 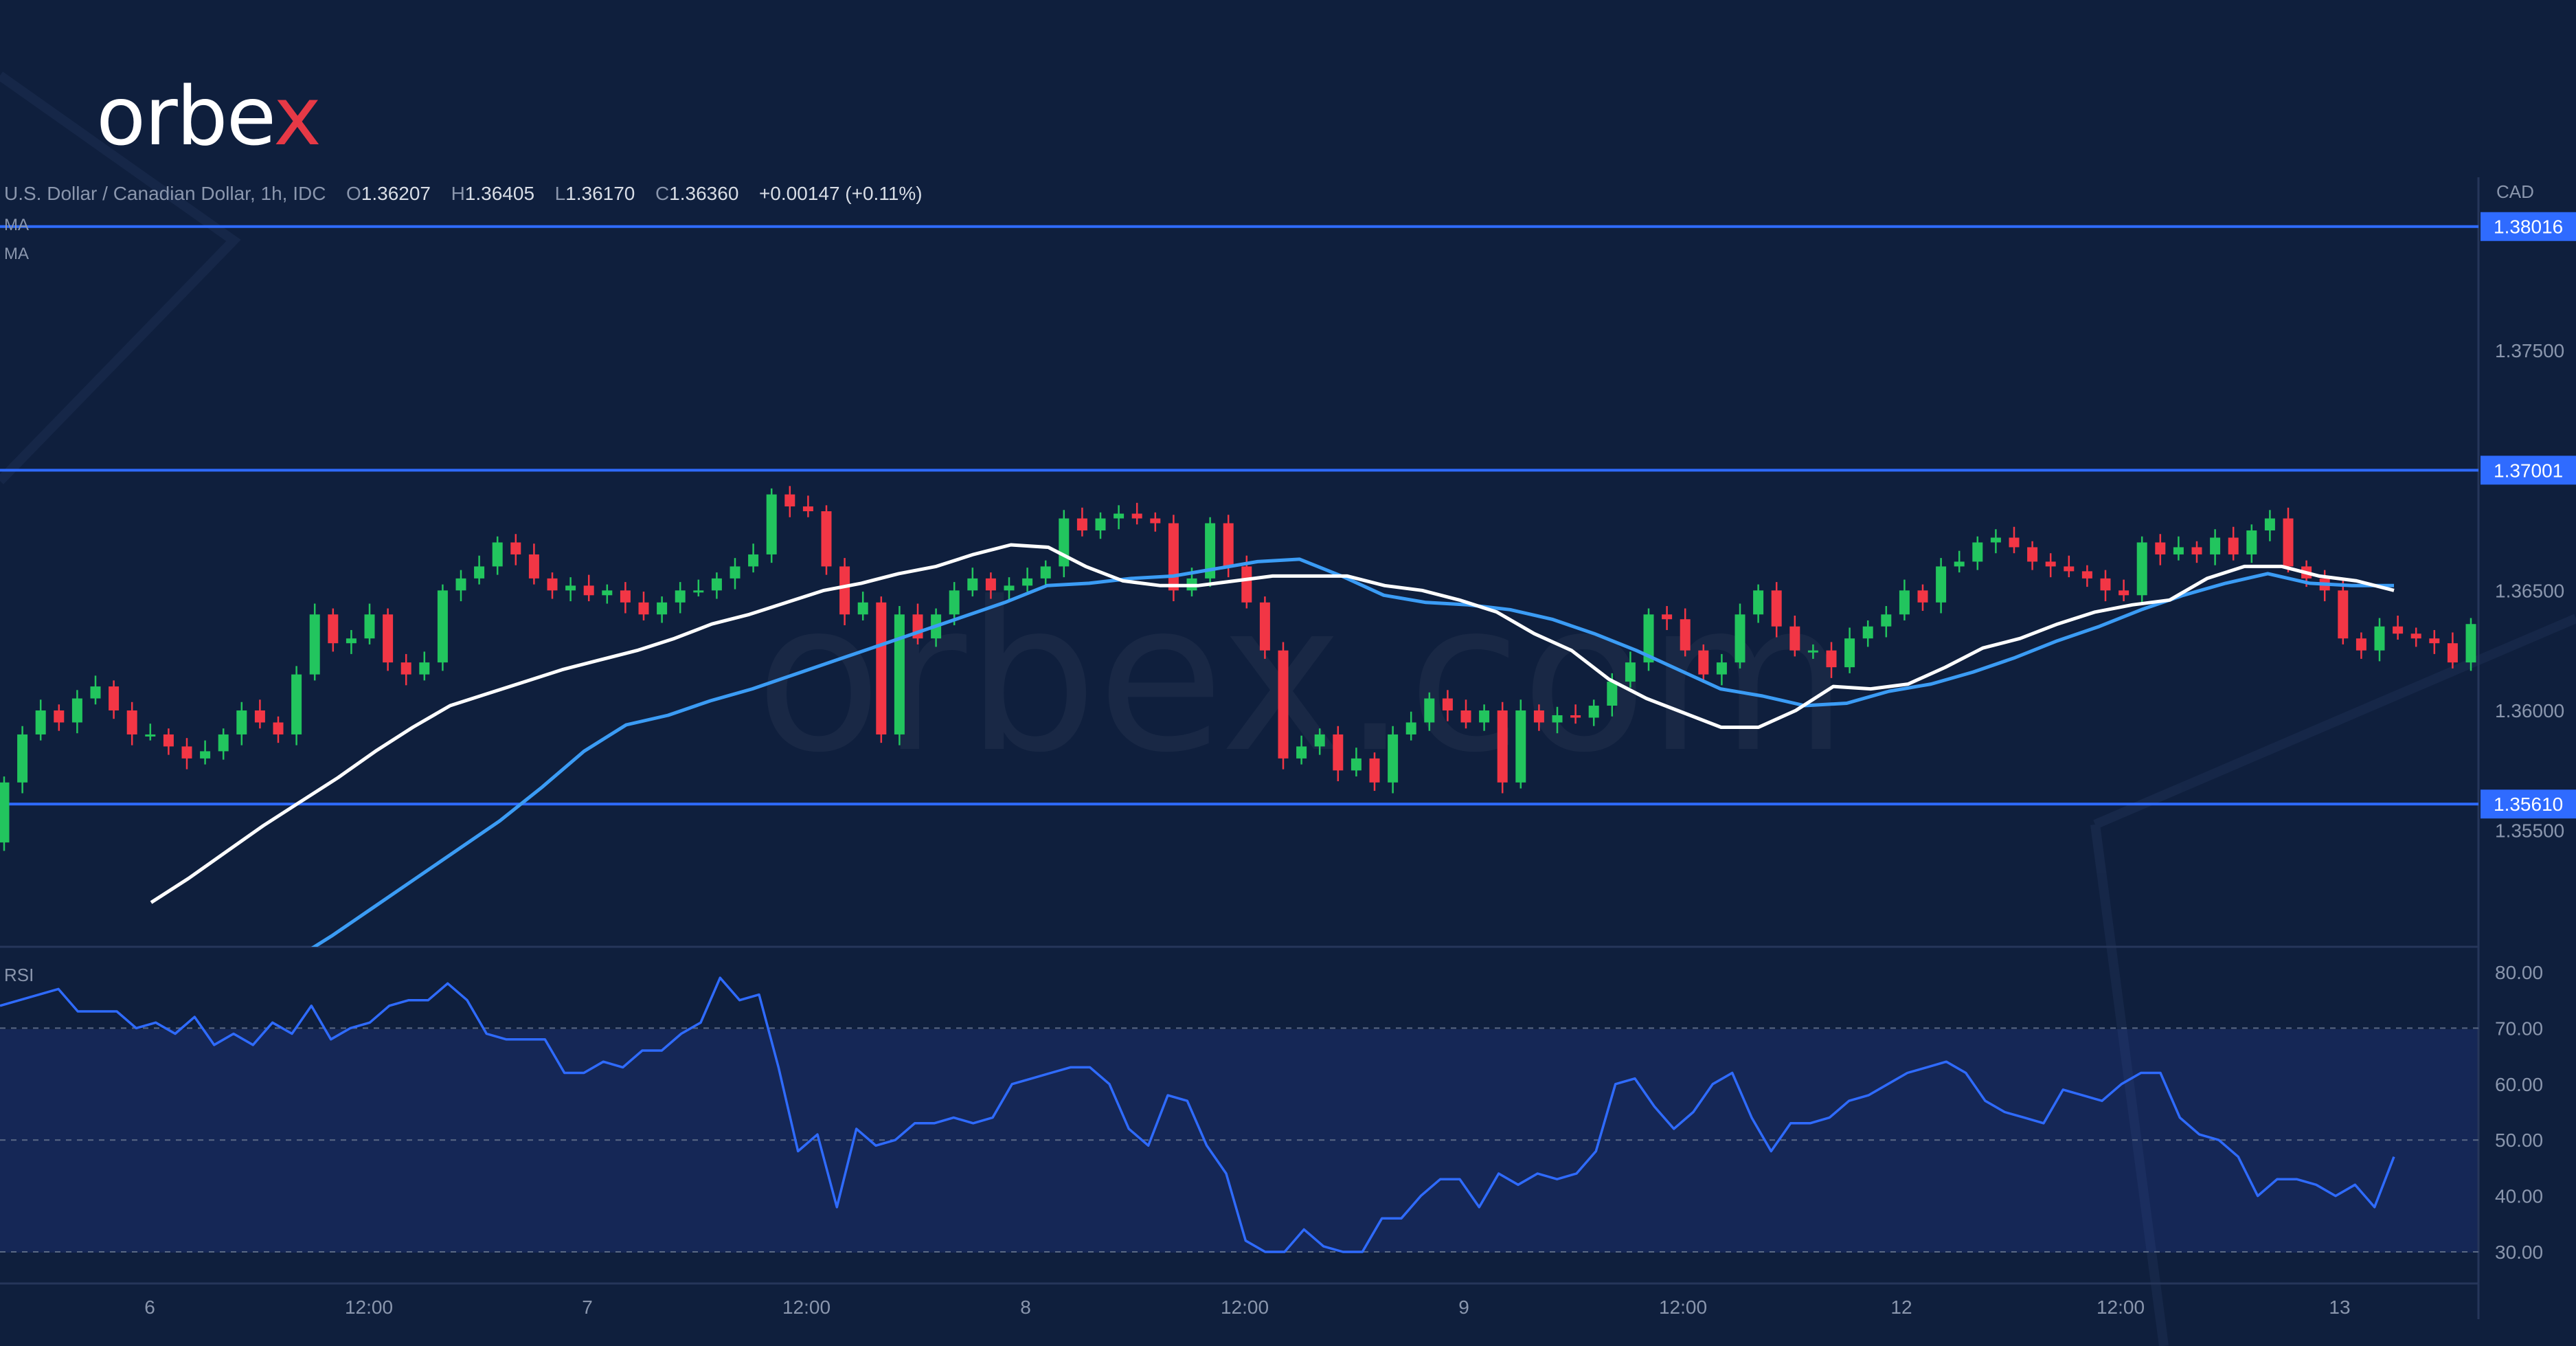 What do you see at coordinates (2519, 1140) in the screenshot?
I see `rsi-tick-3: 50.00` at bounding box center [2519, 1140].